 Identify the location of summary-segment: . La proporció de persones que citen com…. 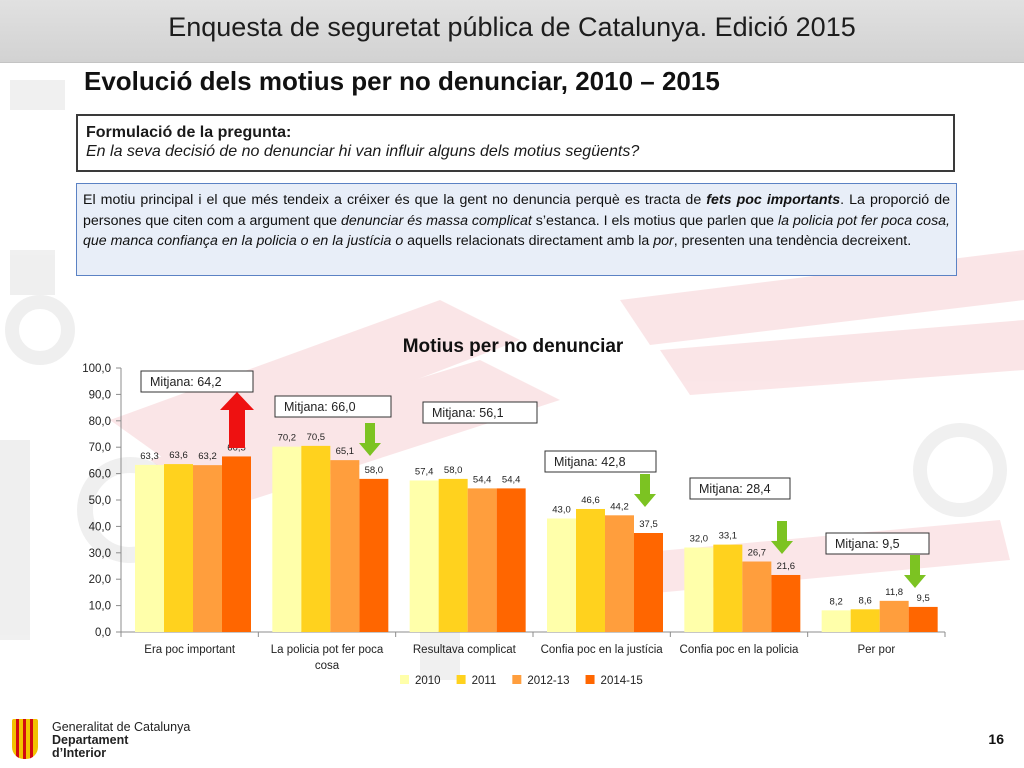
(516, 210).